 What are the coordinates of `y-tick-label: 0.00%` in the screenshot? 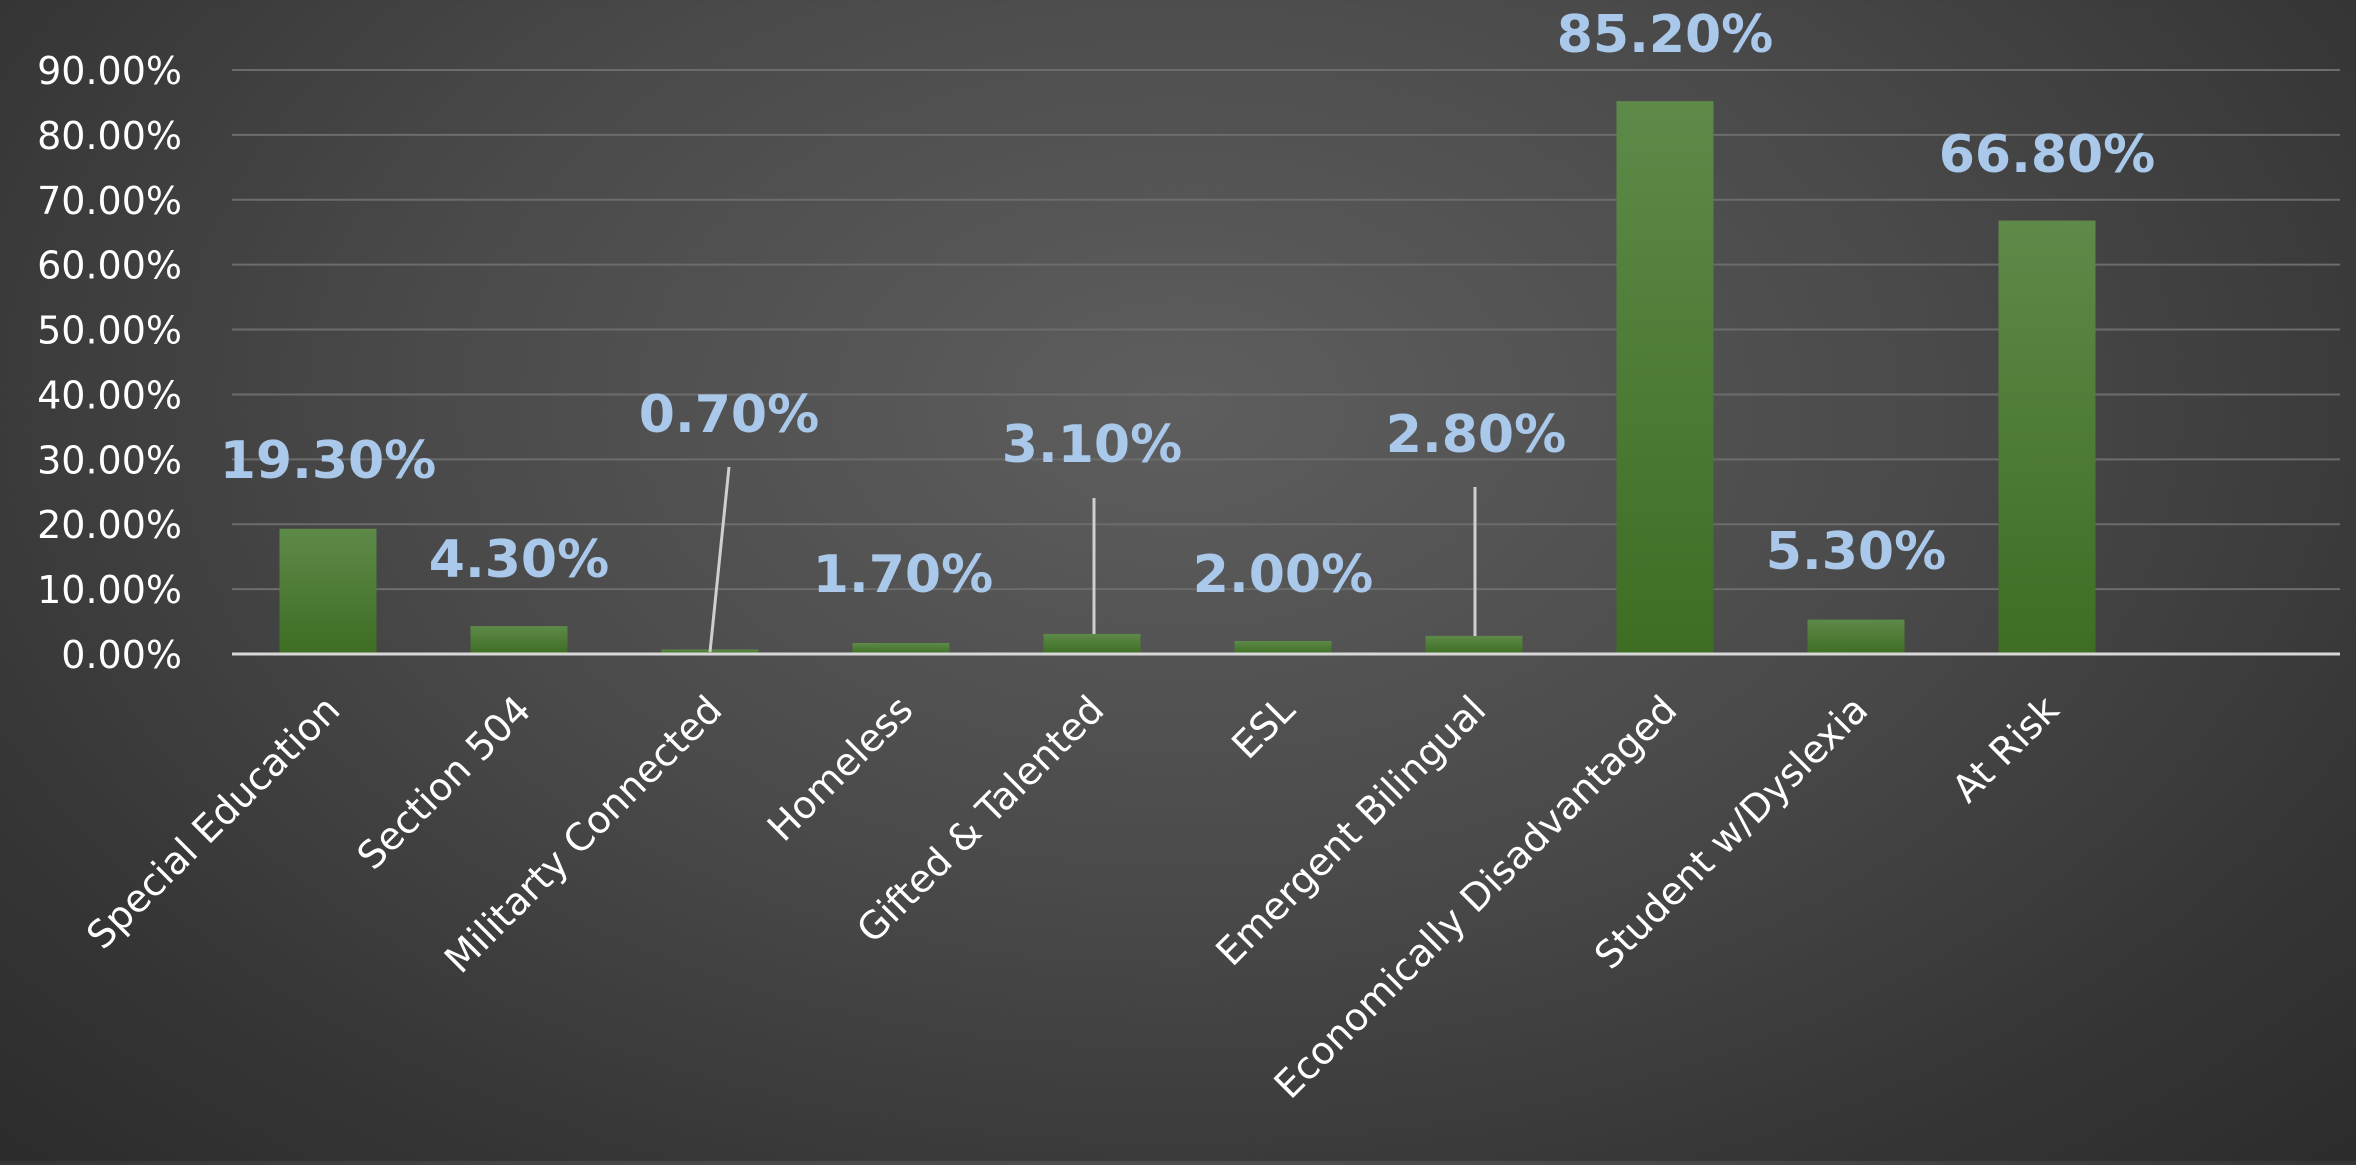 It's located at (121, 655).